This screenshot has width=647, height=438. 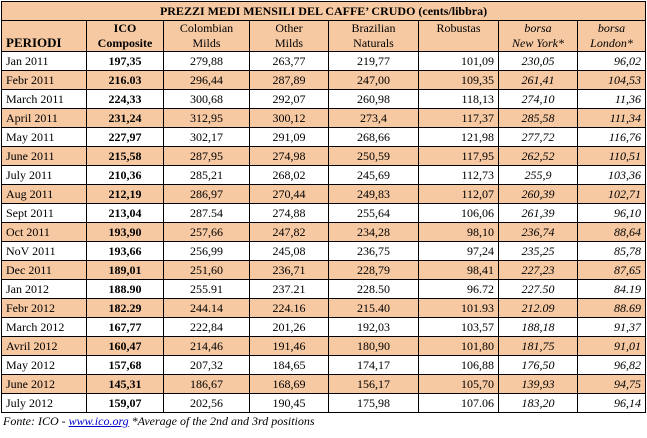 I want to click on cell-borsa-london: 104,53, so click(x=611, y=80).